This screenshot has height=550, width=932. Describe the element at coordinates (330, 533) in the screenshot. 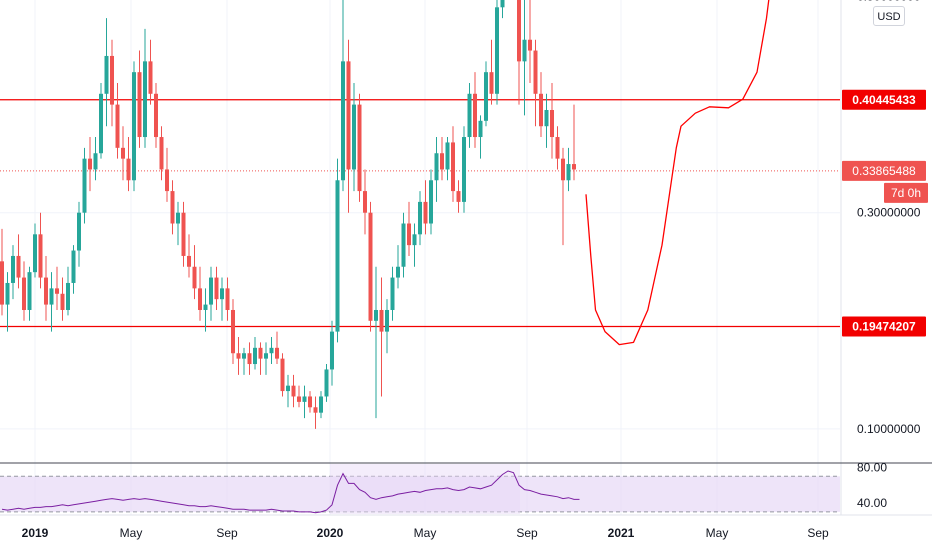

I see `time-tick-label-3: 2020` at that location.